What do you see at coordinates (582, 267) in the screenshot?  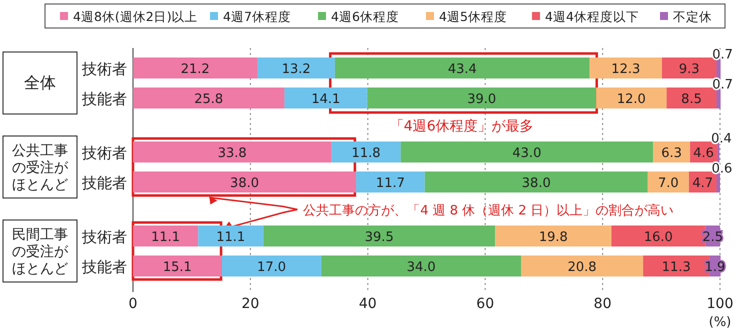 I see `data-label: 20.8` at bounding box center [582, 267].